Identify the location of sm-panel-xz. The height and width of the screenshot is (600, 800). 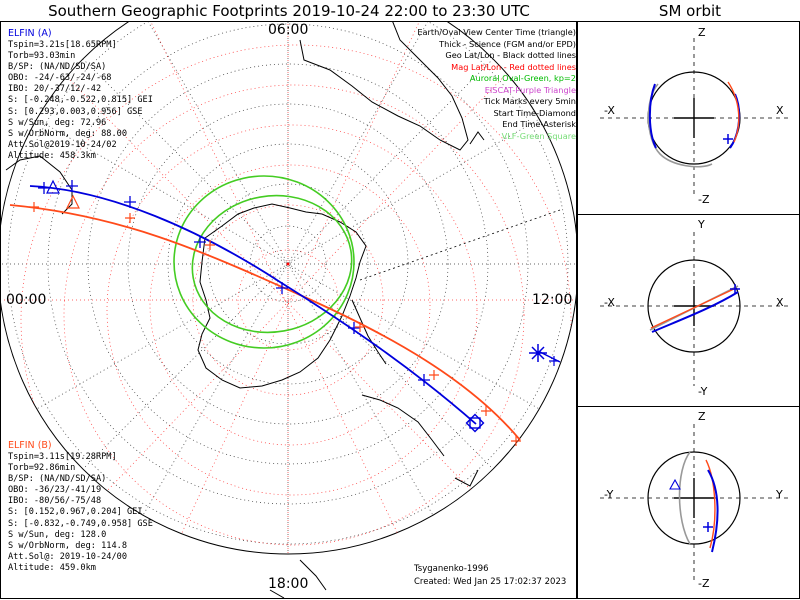
(695, 118).